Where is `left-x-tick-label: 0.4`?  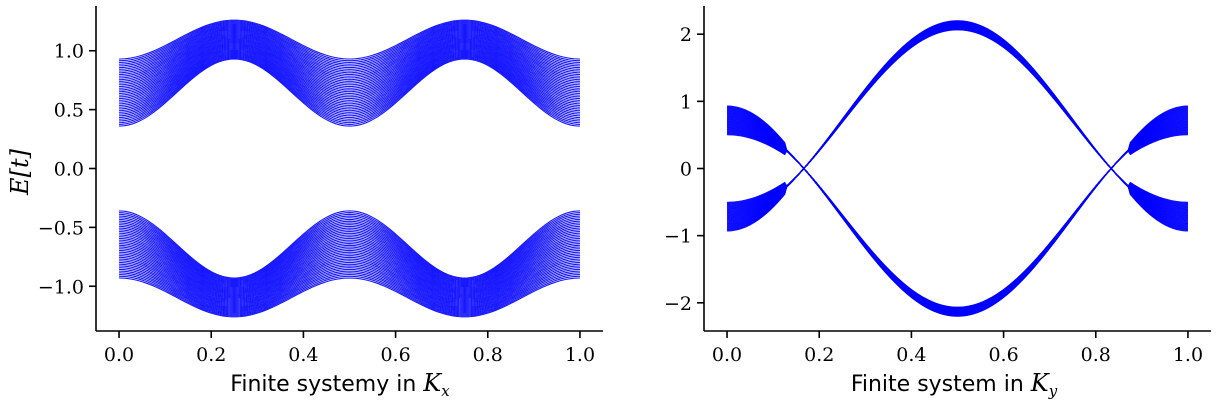 left-x-tick-label: 0.4 is located at coordinates (303, 355).